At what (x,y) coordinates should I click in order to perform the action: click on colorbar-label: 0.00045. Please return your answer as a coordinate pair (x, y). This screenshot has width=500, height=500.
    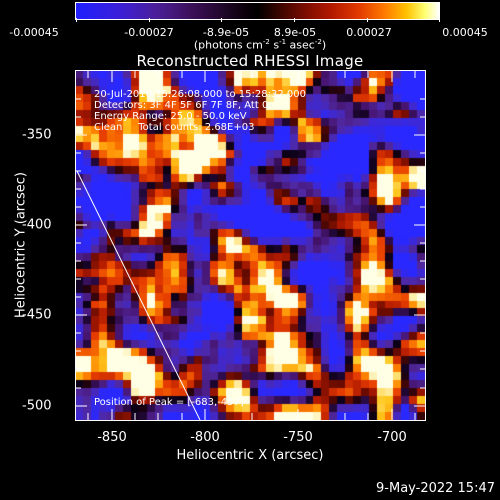
    Looking at the image, I should click on (465, 32).